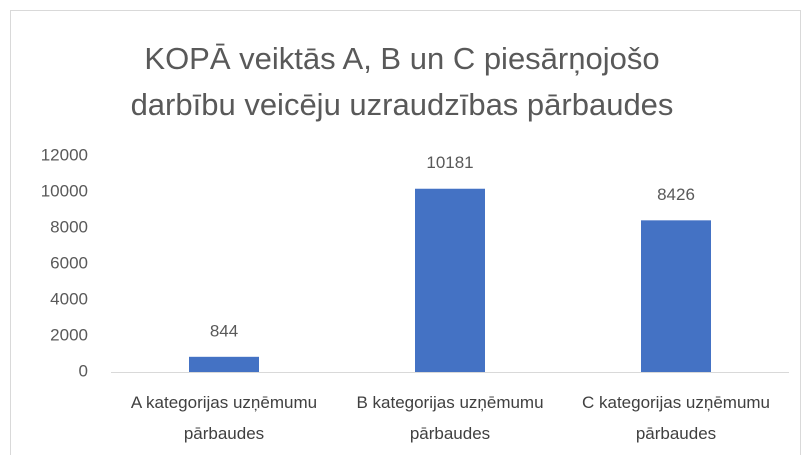  Describe the element at coordinates (224, 330) in the screenshot. I see `data-label: 844` at that location.